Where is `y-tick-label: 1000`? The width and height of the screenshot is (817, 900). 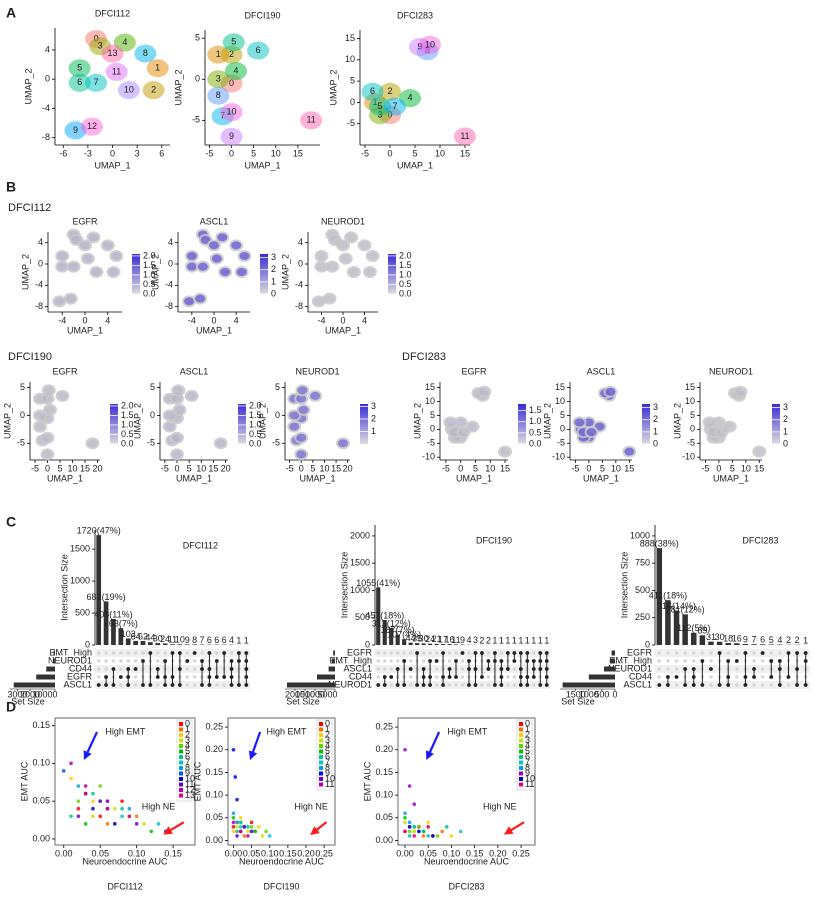 y-tick-label: 1000 is located at coordinates (80, 580).